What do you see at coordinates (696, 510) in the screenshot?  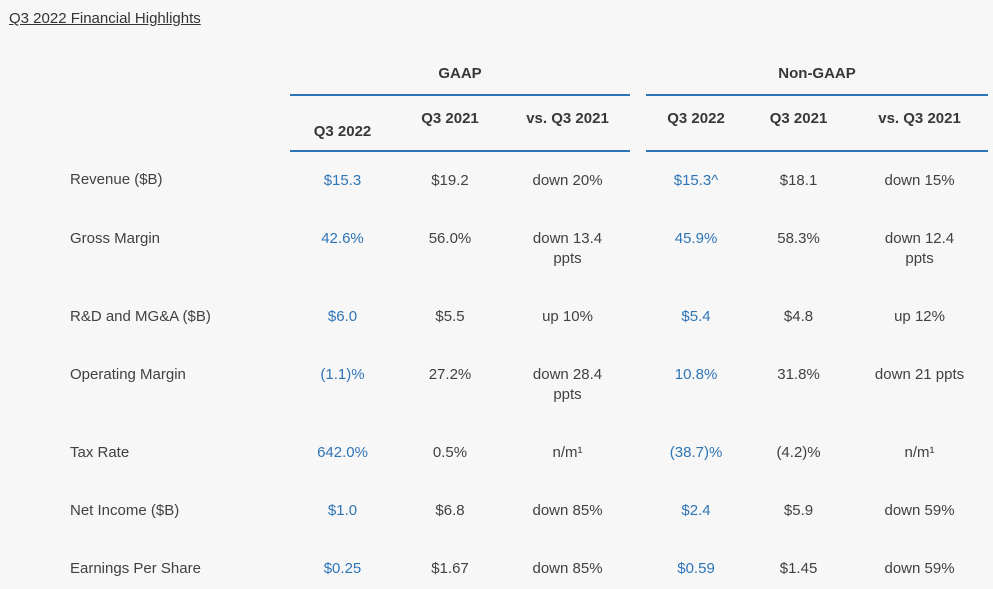 I see `nongaap-q3-2022-value: $2.4` at bounding box center [696, 510].